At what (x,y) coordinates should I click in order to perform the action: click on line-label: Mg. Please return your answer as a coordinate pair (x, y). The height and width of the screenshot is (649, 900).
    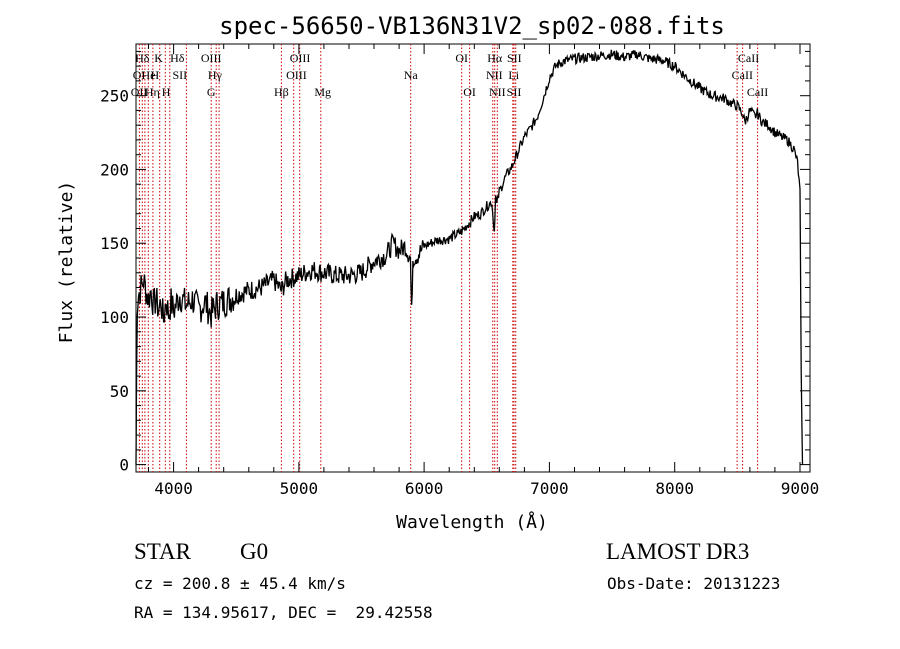
    Looking at the image, I should click on (322, 92).